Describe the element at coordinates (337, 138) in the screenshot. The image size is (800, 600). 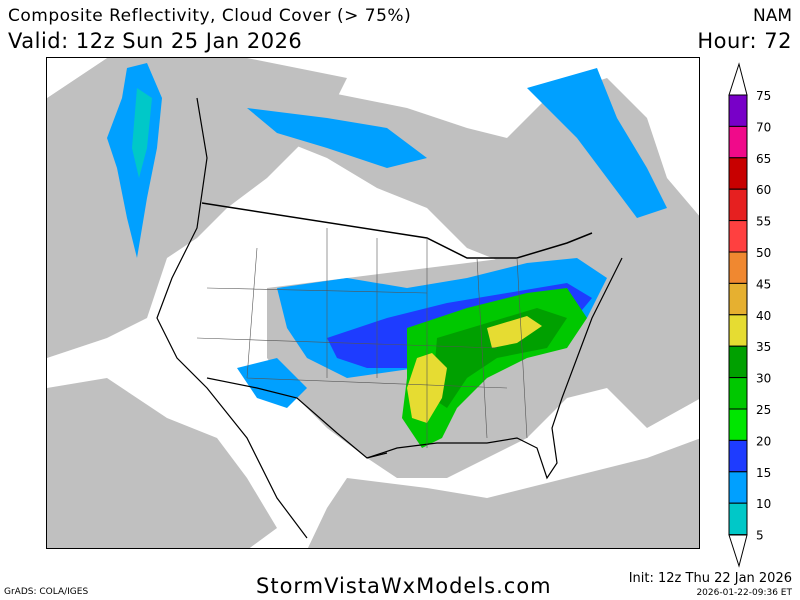
I see `precip-canada-north` at that location.